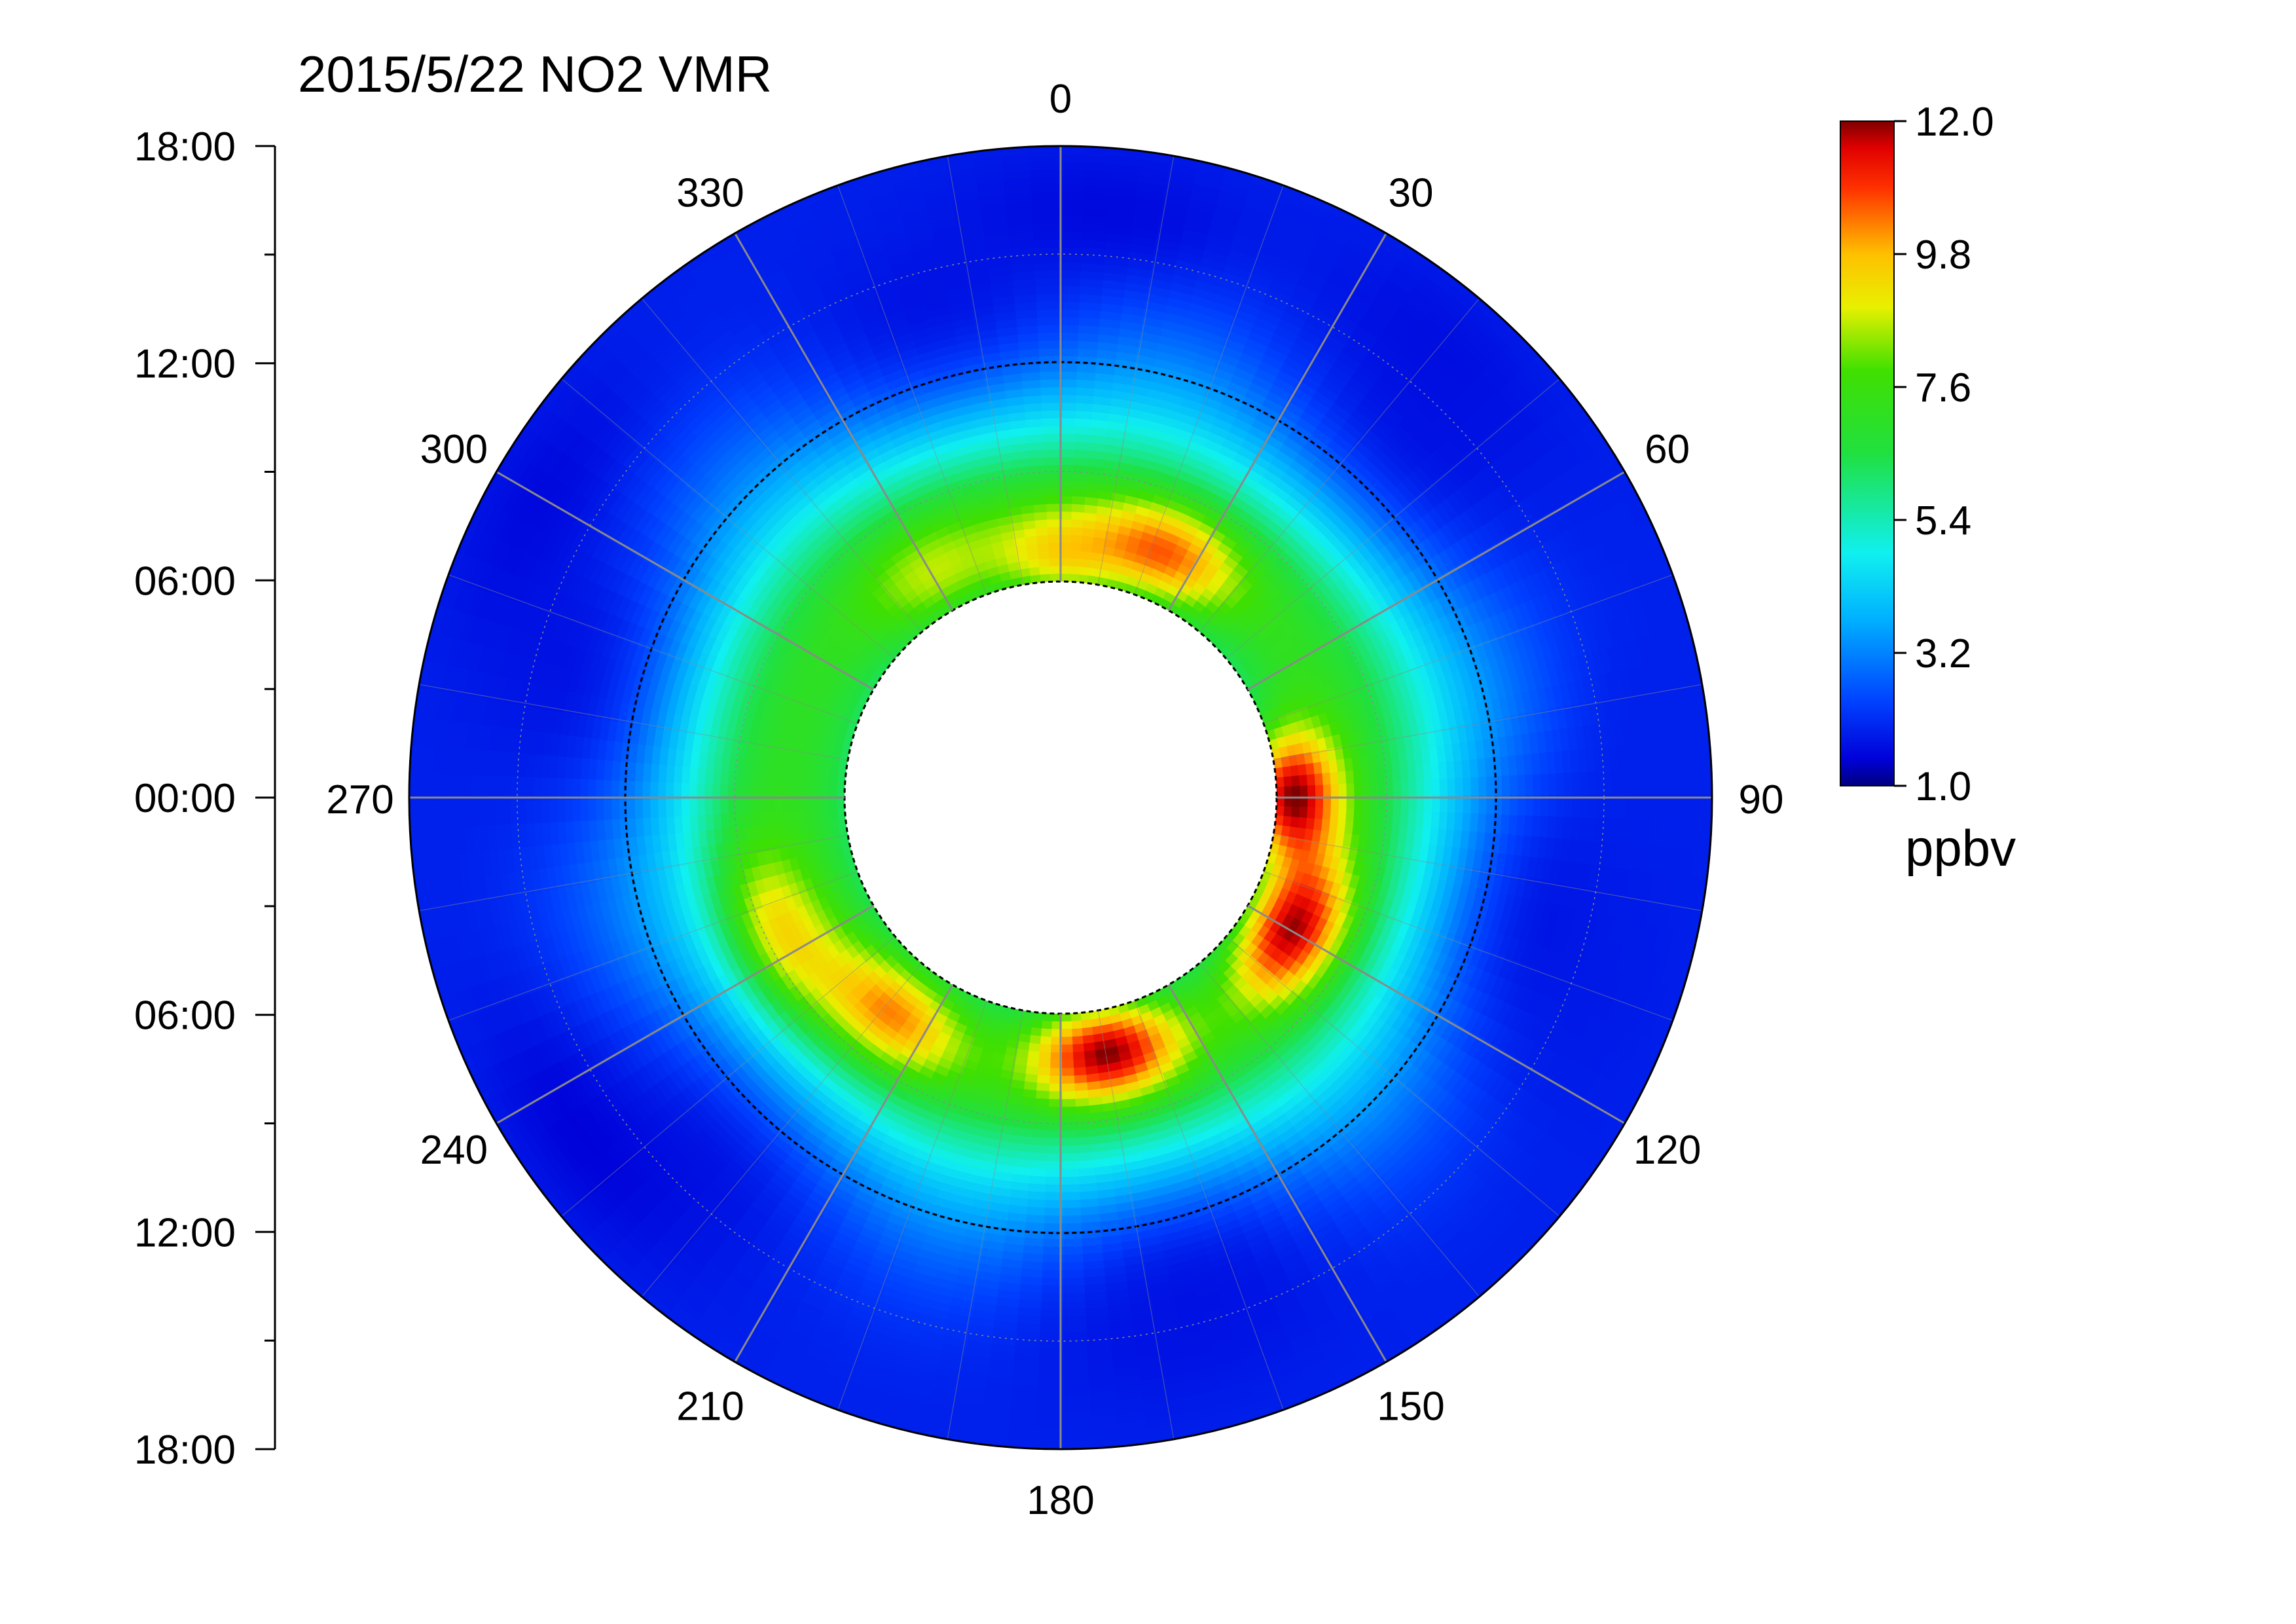 The image size is (2296, 1624). Describe the element at coordinates (535, 74) in the screenshot. I see `chart-title: 2015/5/22 NO2 VMR` at that location.